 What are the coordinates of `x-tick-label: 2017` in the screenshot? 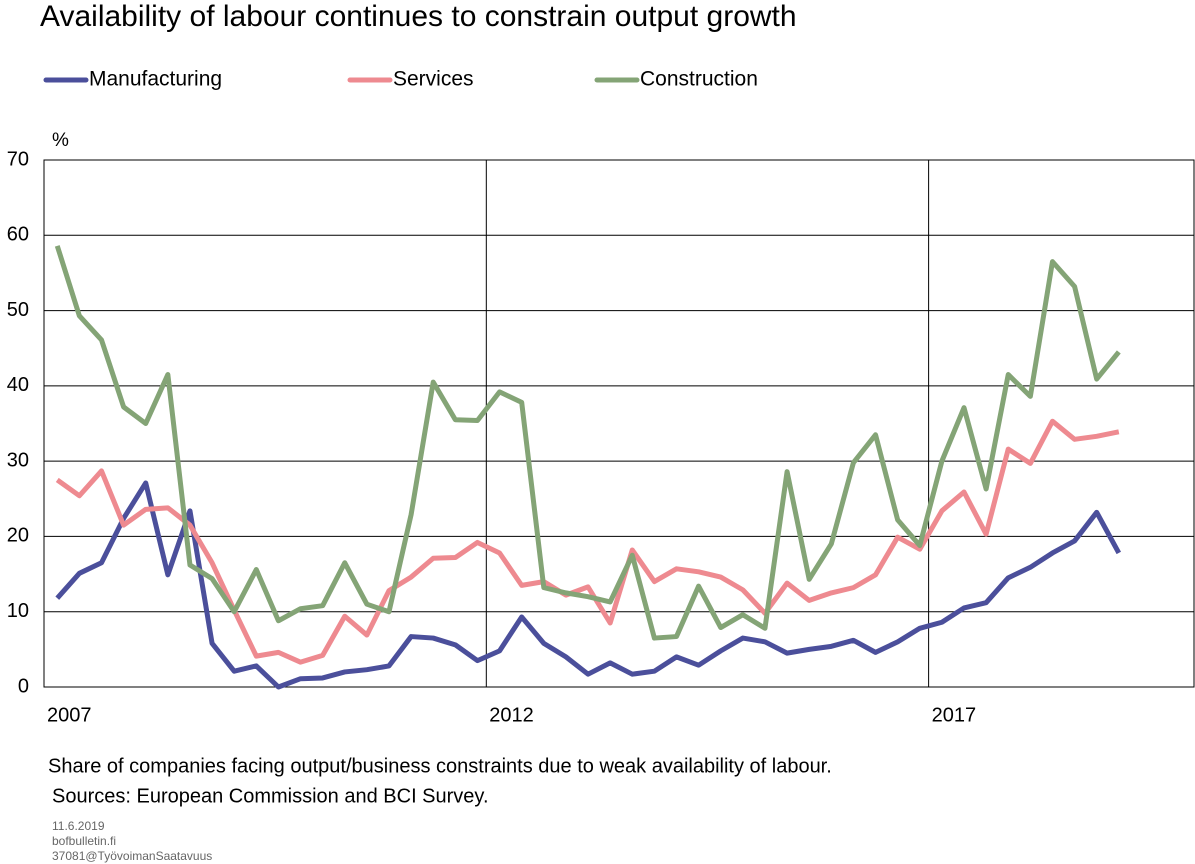 It's located at (954, 715).